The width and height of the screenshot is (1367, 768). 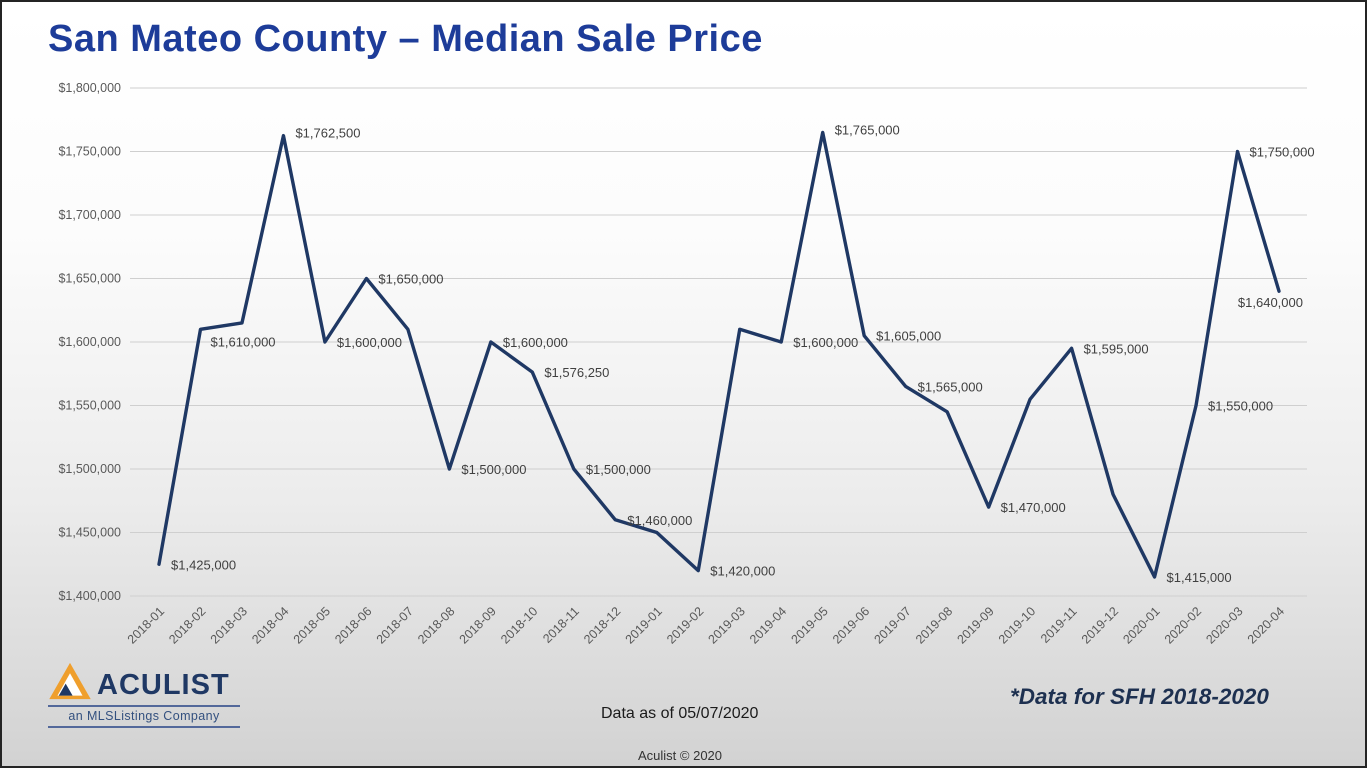 What do you see at coordinates (229, 625) in the screenshot?
I see `x-tick-label: 2018-03` at bounding box center [229, 625].